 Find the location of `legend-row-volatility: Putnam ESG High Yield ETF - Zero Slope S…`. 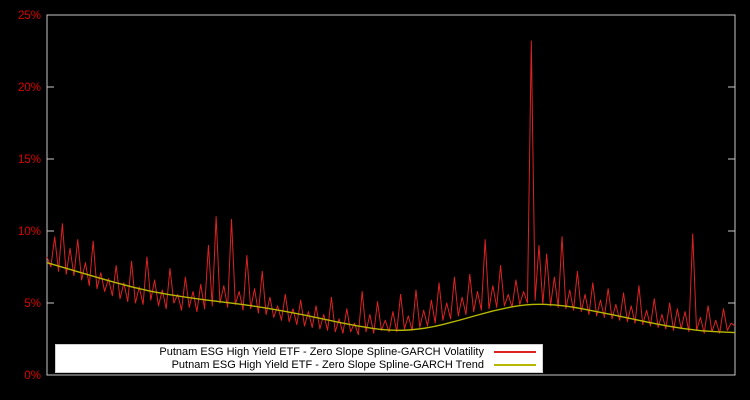

legend-row-volatility: Putnam ESG High Yield ETF - Zero Slope S… is located at coordinates (299, 352).